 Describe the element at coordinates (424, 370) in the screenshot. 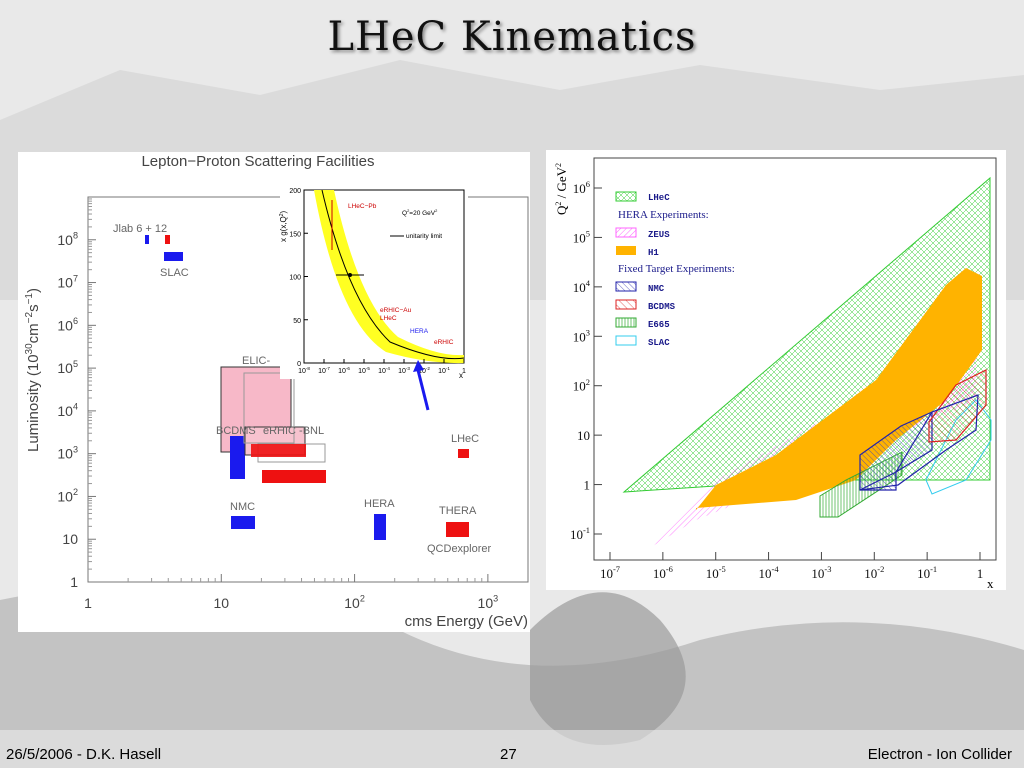

I see `inset-x-tick: 10⁻²` at that location.